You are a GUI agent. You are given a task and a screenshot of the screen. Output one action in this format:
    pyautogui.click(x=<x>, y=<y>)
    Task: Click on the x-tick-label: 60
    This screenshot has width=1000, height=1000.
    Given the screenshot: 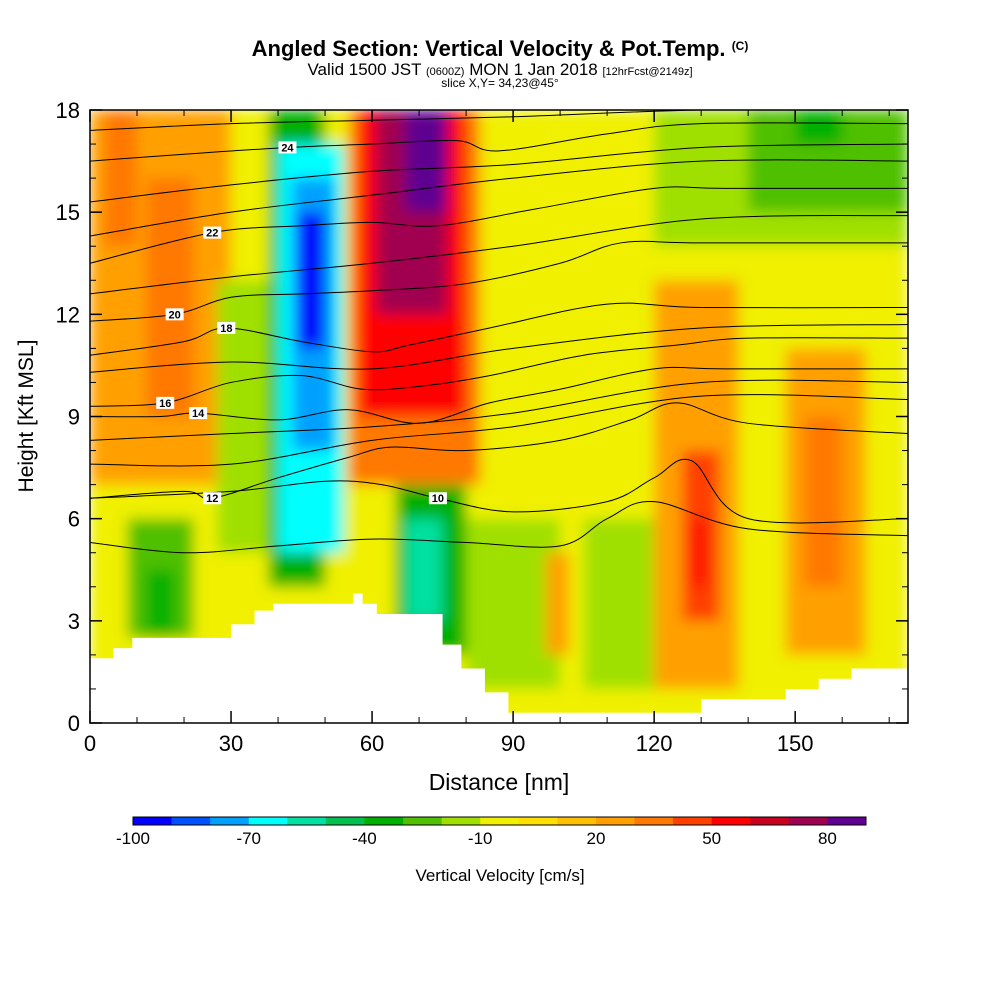 What is the action you would take?
    pyautogui.click(x=372, y=743)
    